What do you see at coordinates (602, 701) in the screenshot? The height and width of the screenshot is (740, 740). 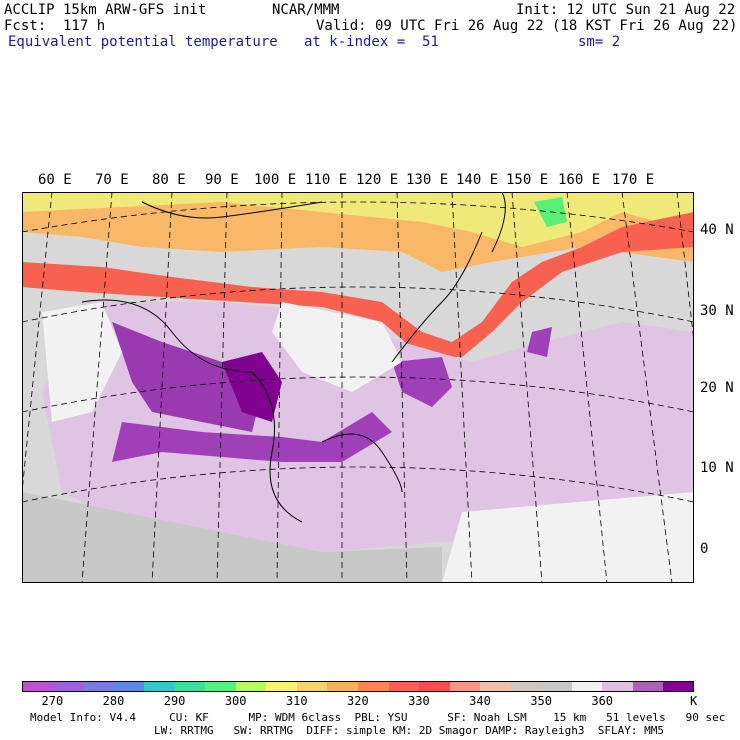 I see `colorbar-tick-label: 360` at bounding box center [602, 701].